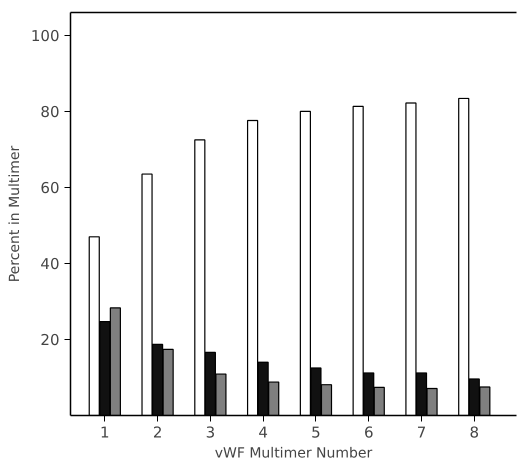  I want to click on y-tick-label: 80, so click(50, 111).